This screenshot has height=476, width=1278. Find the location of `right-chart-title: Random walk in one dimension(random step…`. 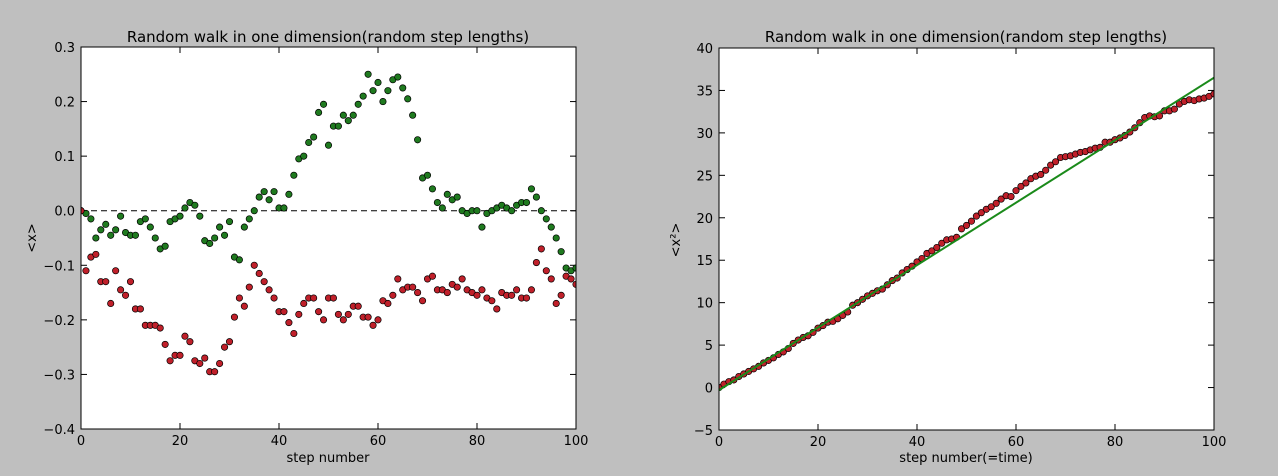

right-chart-title: Random walk in one dimension(random step… is located at coordinates (966, 37).